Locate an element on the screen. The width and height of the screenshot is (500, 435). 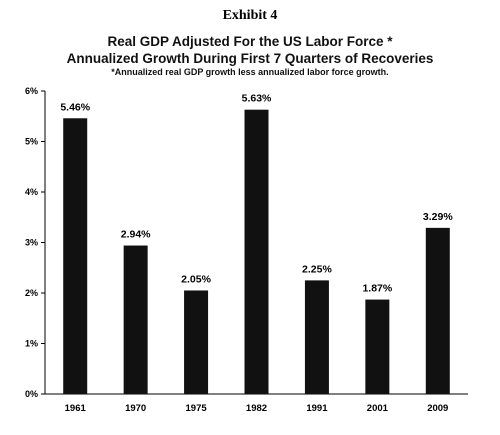
data-label: 2.25% is located at coordinates (317, 269).